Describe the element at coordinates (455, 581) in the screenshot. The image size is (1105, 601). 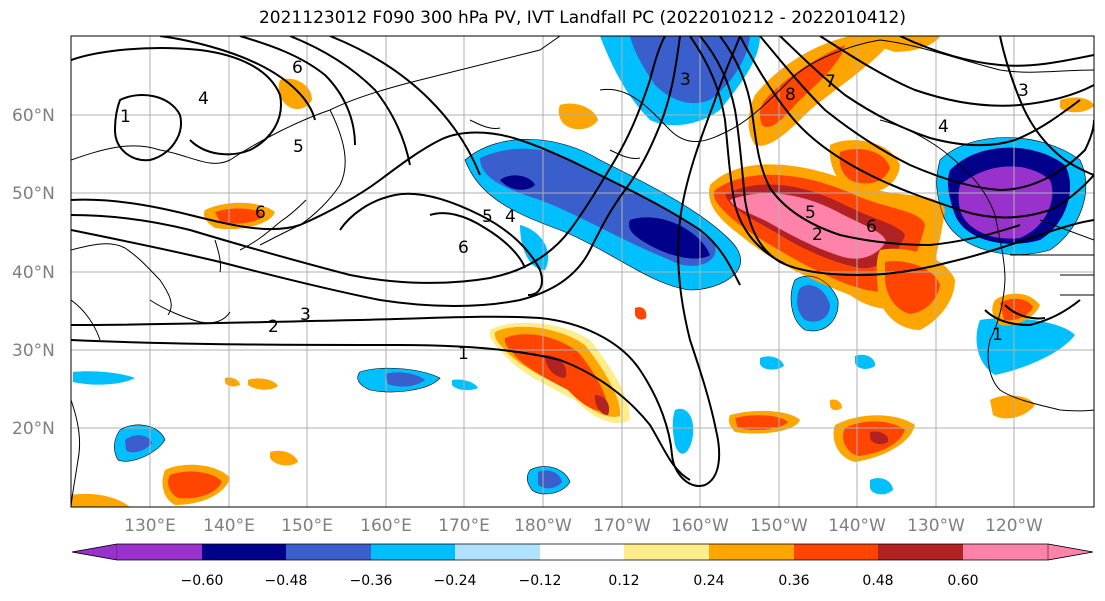
I see `colorbar-tick: −0.24` at that location.